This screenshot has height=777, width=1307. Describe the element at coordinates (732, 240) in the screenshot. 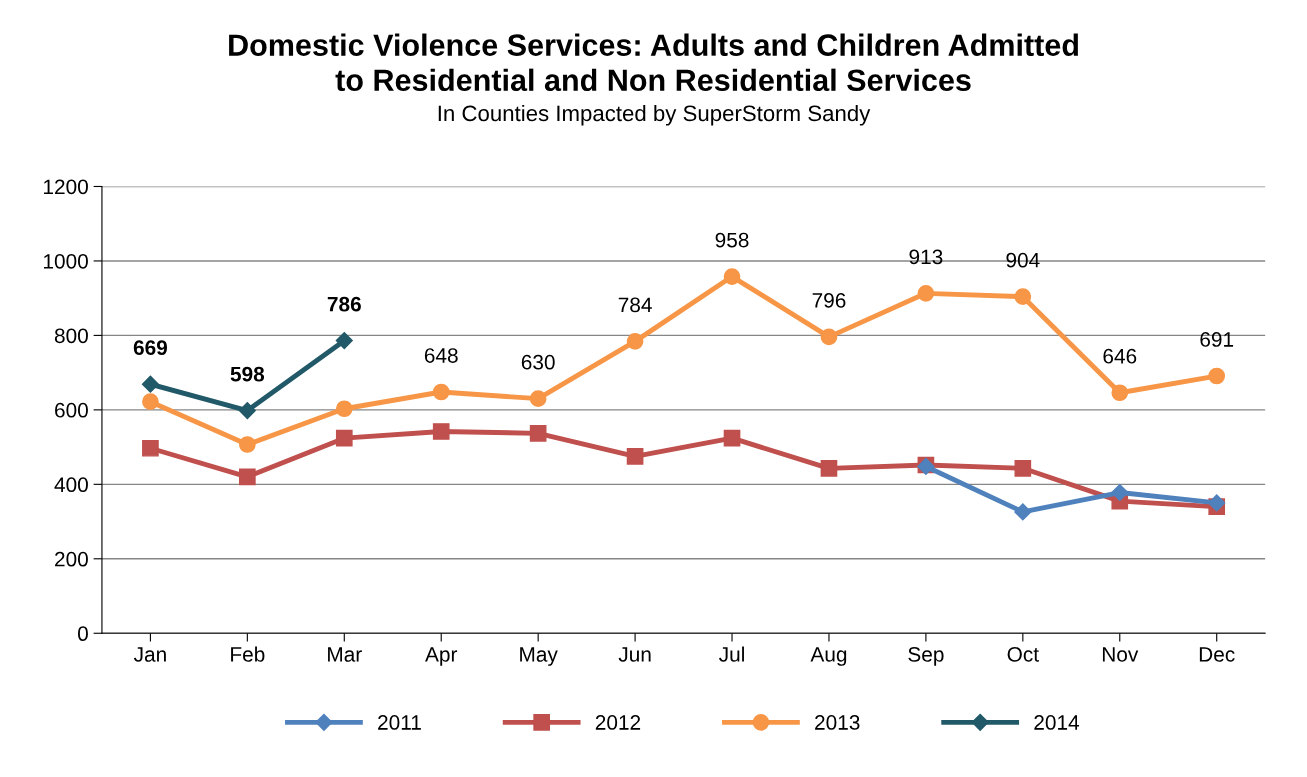

I see `data-label: 958` at that location.